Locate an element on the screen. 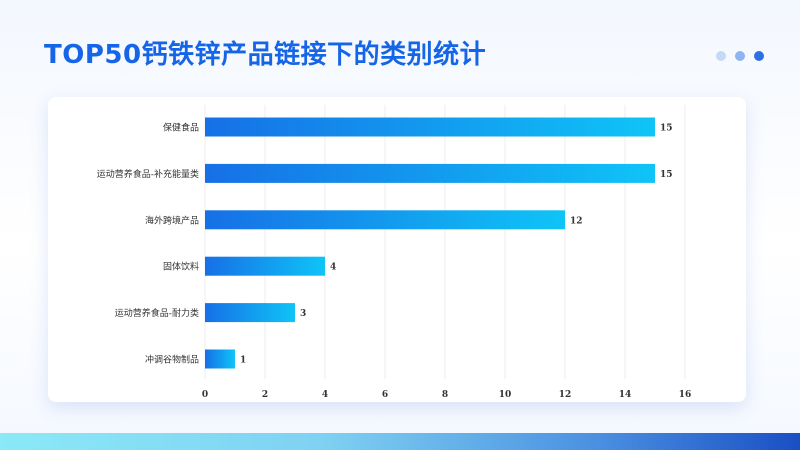 The image size is (800, 450). value-label: 3 is located at coordinates (303, 314).